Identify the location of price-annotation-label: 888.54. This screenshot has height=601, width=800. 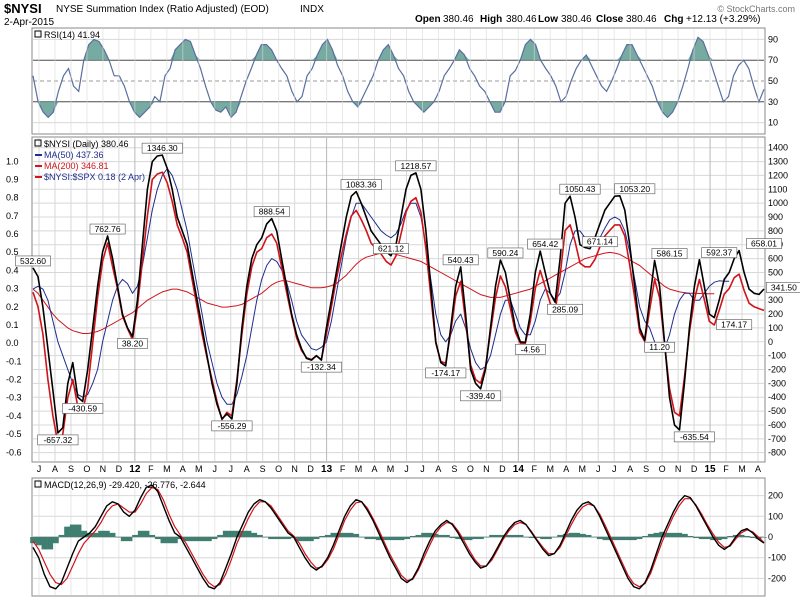
(272, 212).